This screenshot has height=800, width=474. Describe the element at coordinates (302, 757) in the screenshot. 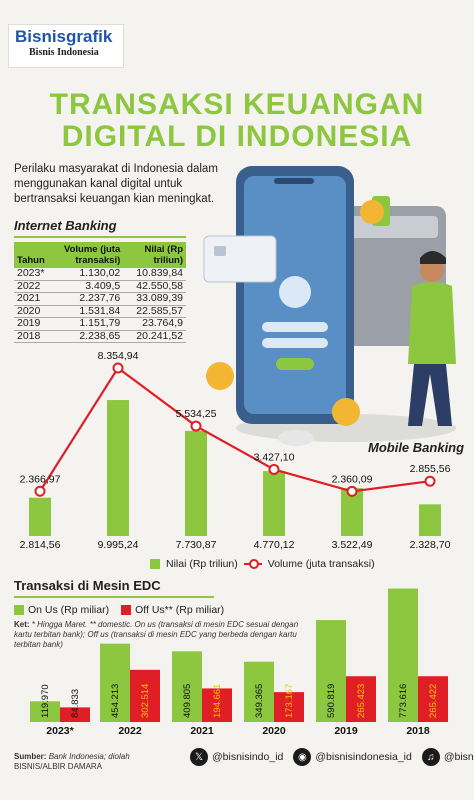

I see `instagram-icon: ◉` at that location.